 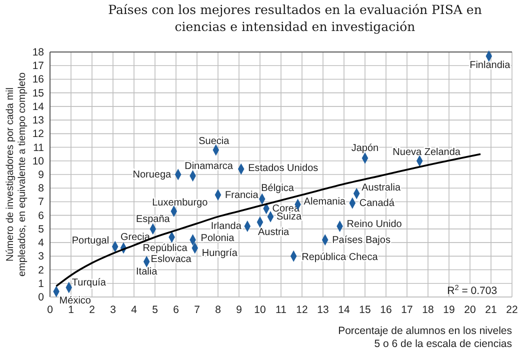 What do you see at coordinates (38, 120) in the screenshot?
I see `y-tick-label: 13` at bounding box center [38, 120].